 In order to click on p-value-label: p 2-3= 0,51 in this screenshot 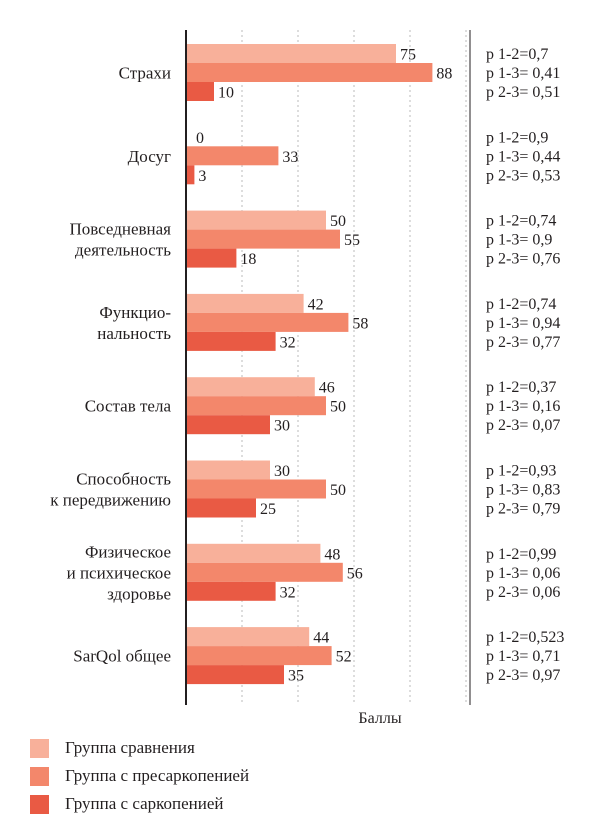, I will do `click(523, 92)`.